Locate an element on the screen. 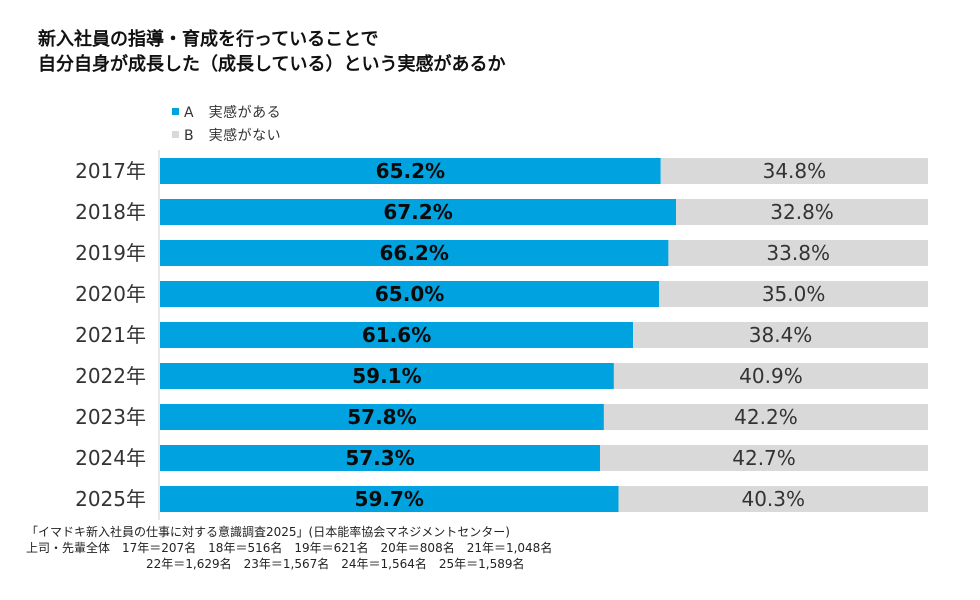 This screenshot has height=600, width=980. data-label-a: 59.7% is located at coordinates (389, 499).